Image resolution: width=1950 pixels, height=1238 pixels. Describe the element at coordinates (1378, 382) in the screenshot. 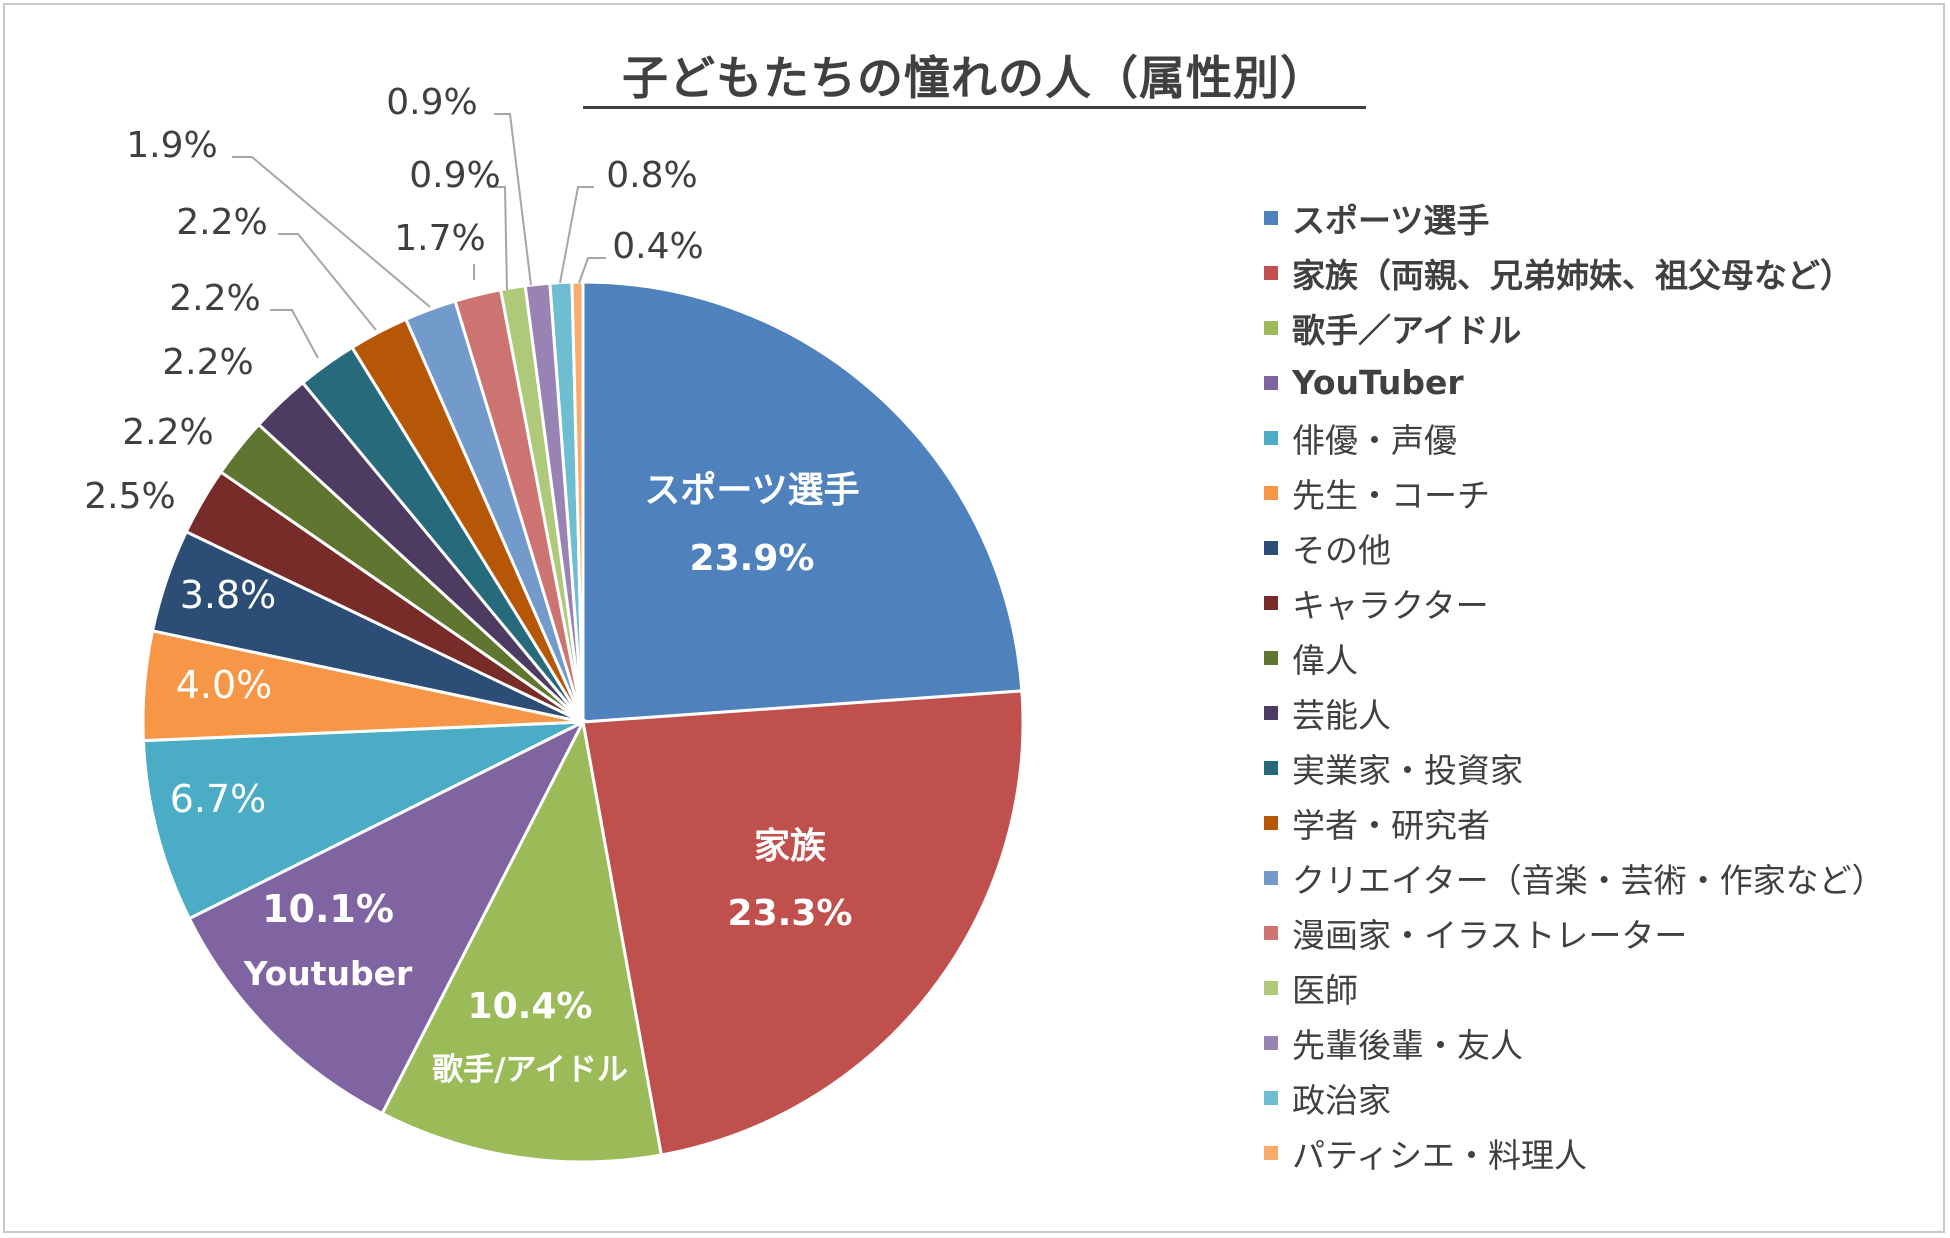

I see `legend-label: YouTuber` at that location.